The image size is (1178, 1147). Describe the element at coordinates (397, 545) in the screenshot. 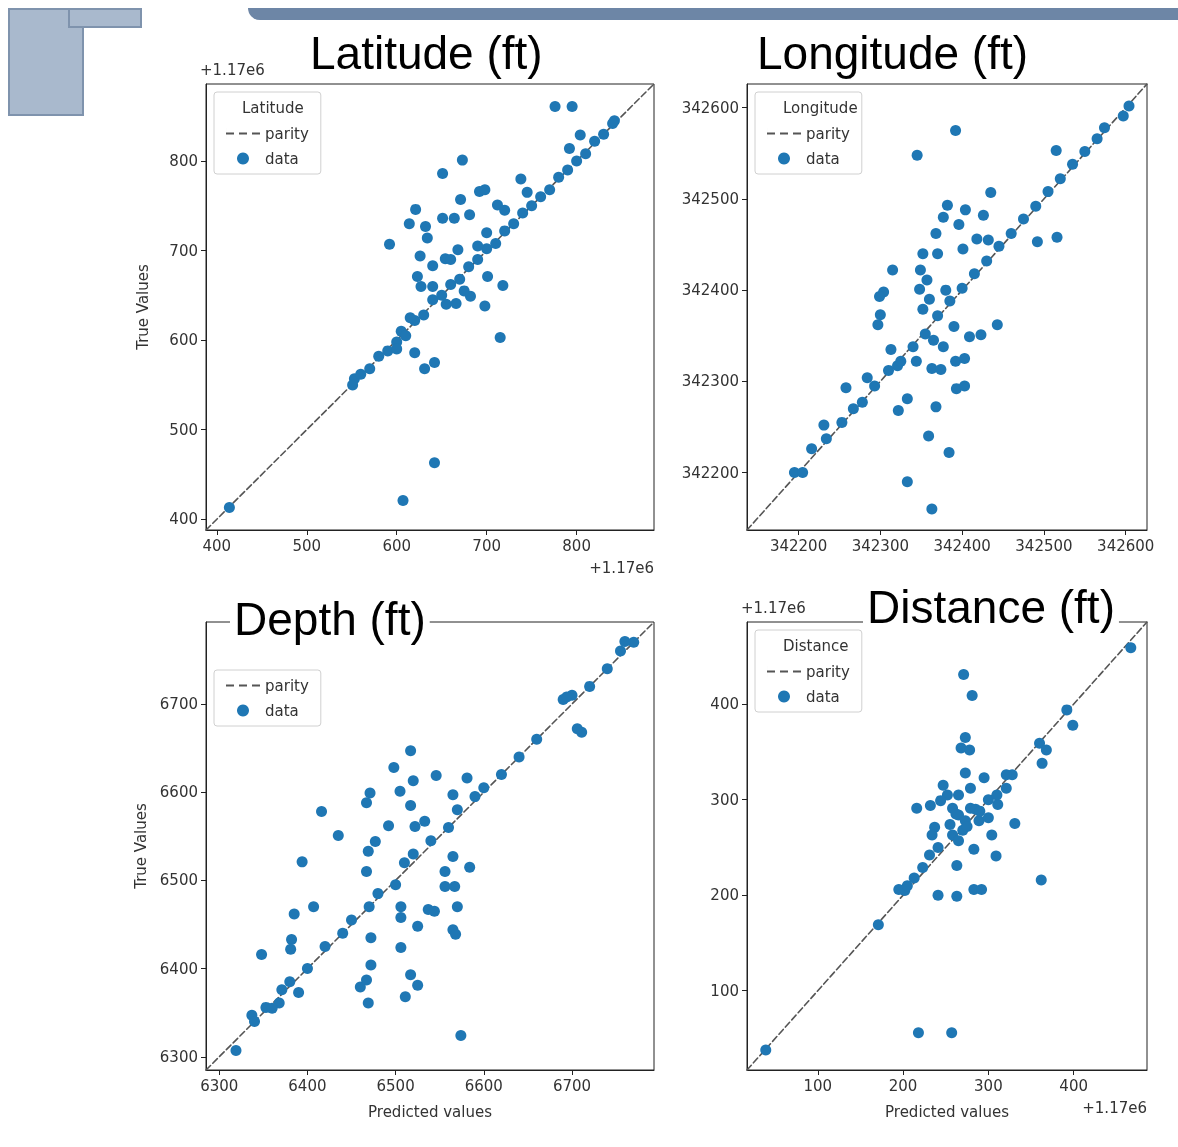

I see `x-tick-label: 600` at that location.